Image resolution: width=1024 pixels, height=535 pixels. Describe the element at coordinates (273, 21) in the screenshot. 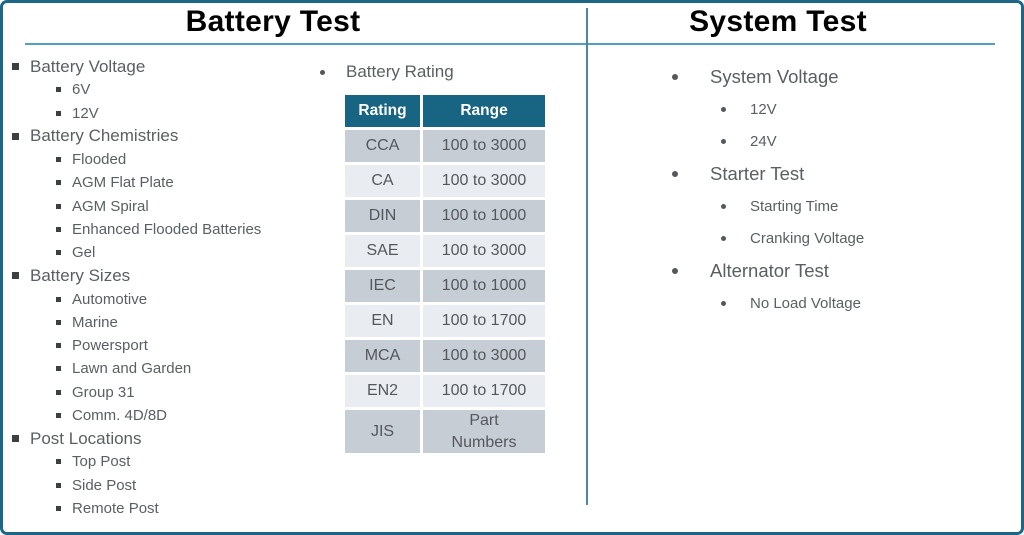

I see `battery-test-title: Battery Test` at that location.